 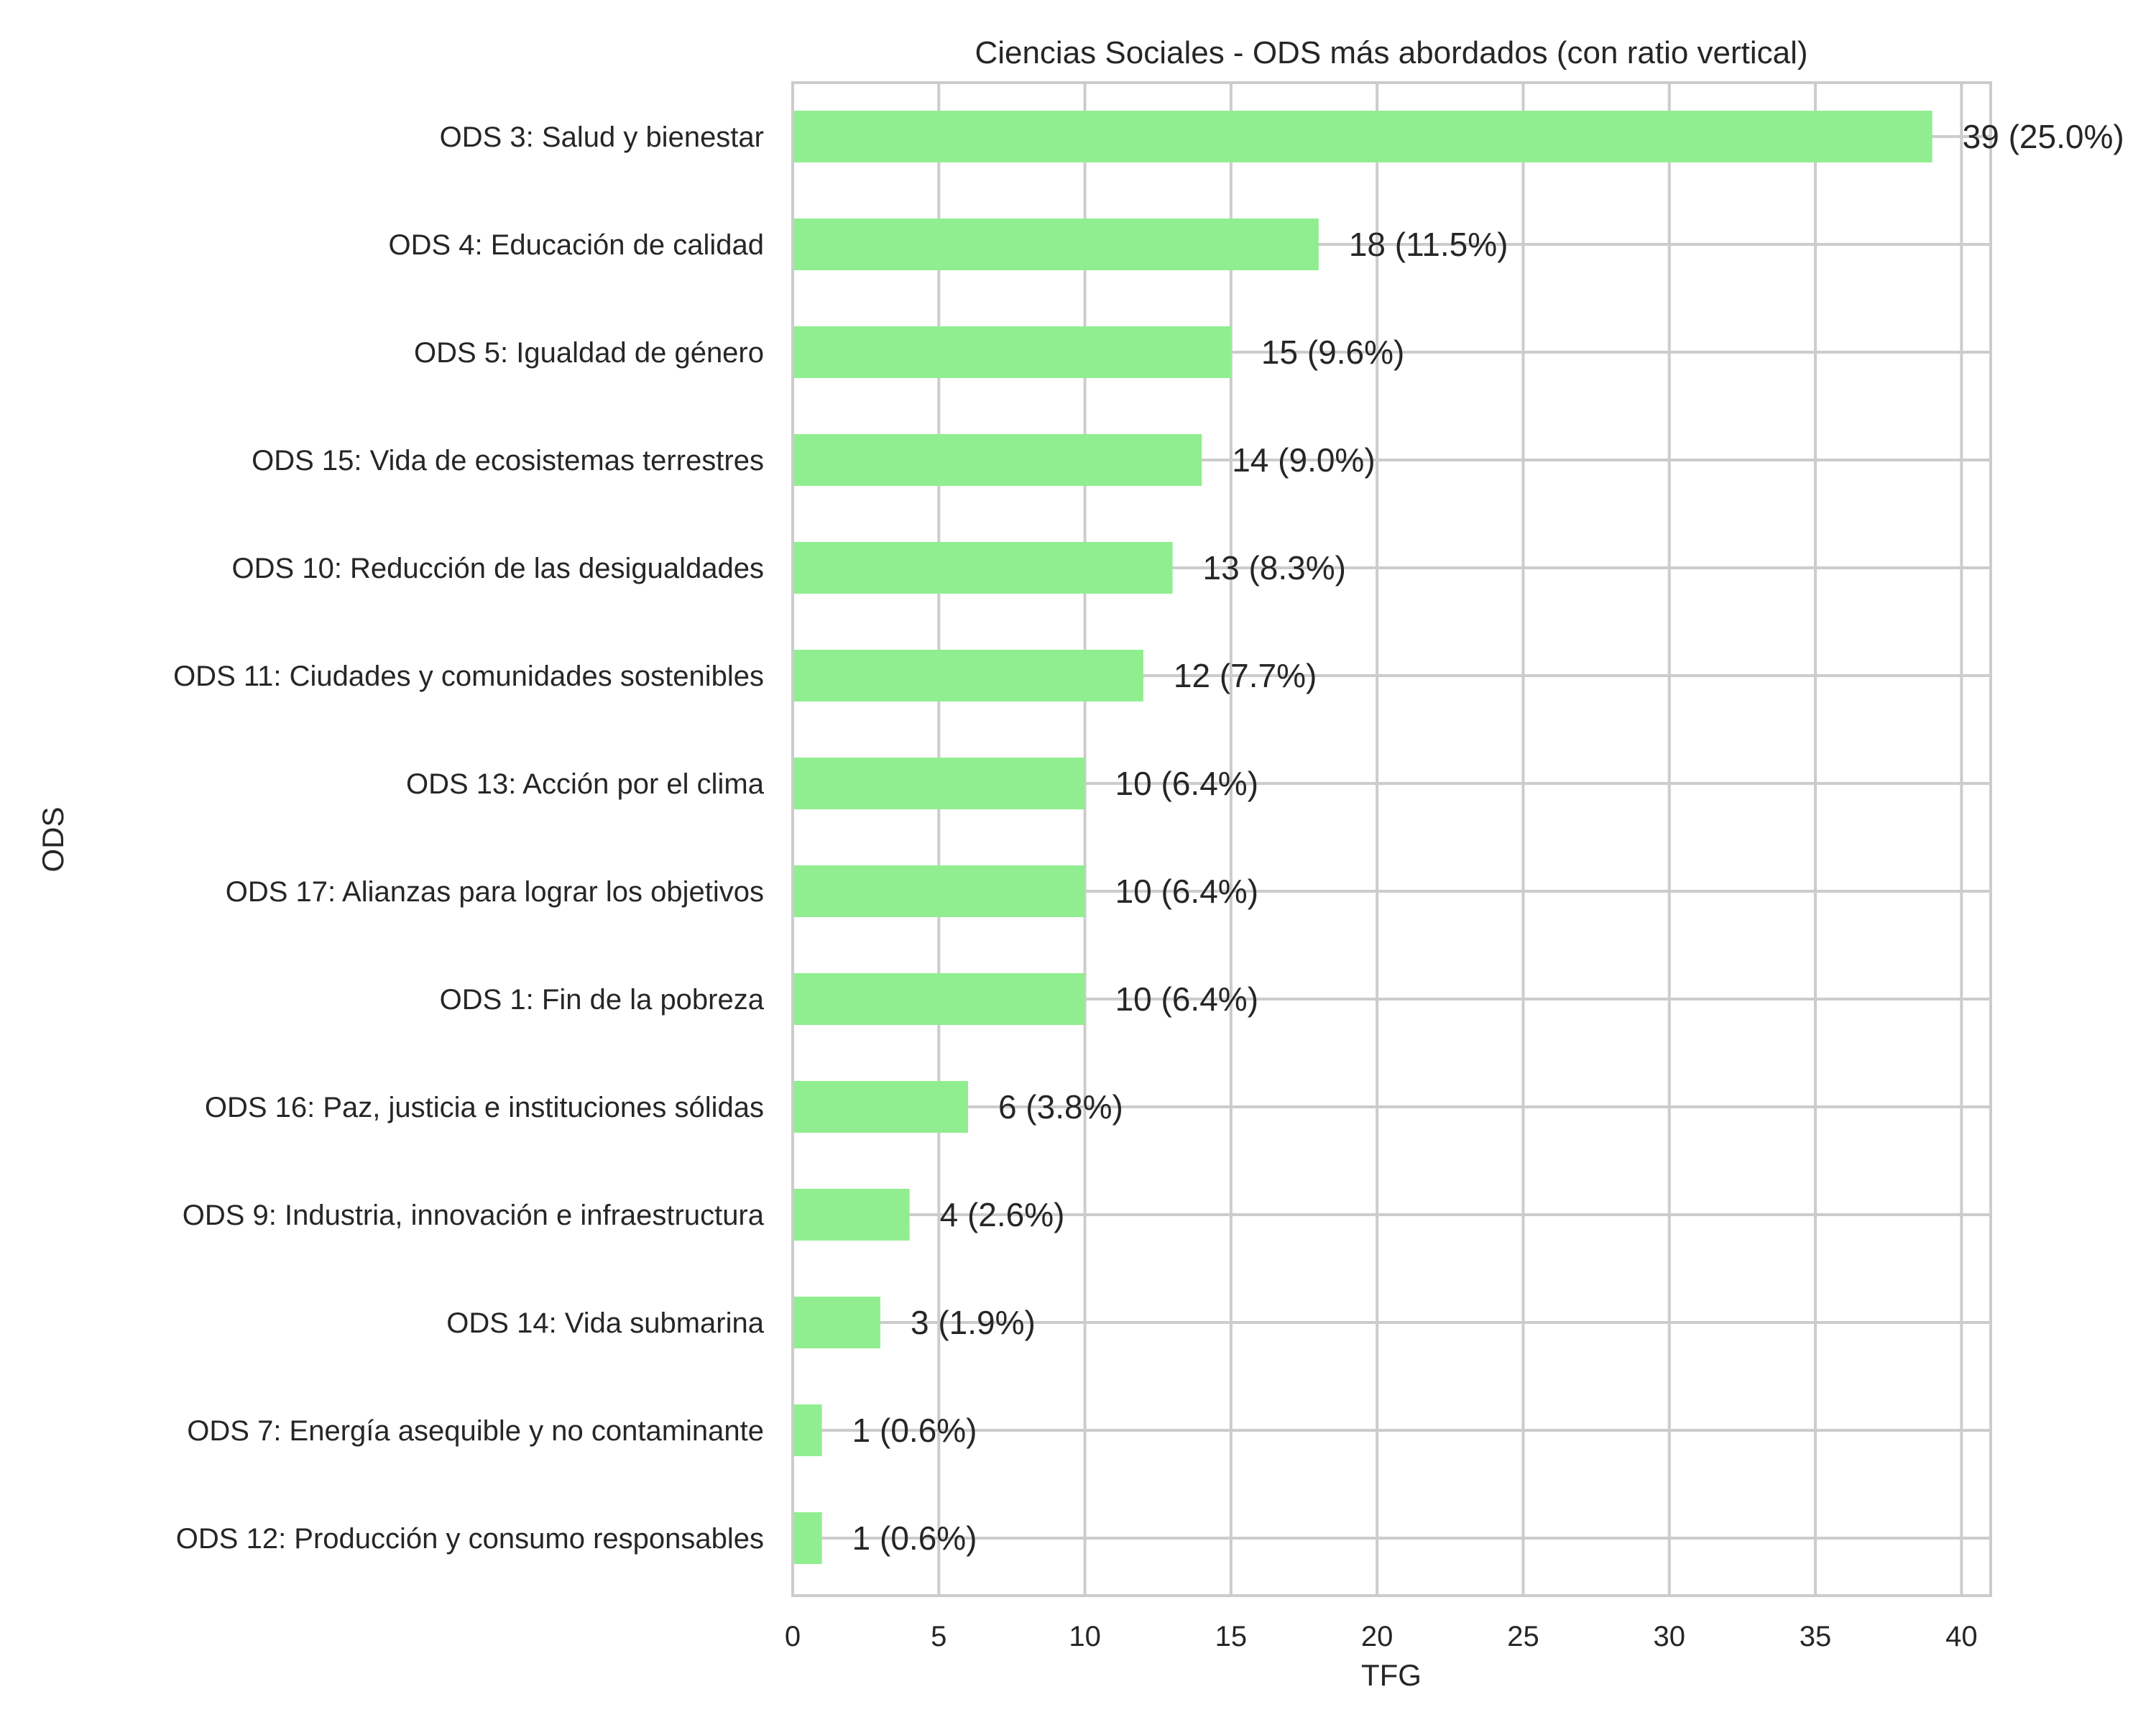 What do you see at coordinates (1085, 1636) in the screenshot?
I see `x-tick-label: 10` at bounding box center [1085, 1636].